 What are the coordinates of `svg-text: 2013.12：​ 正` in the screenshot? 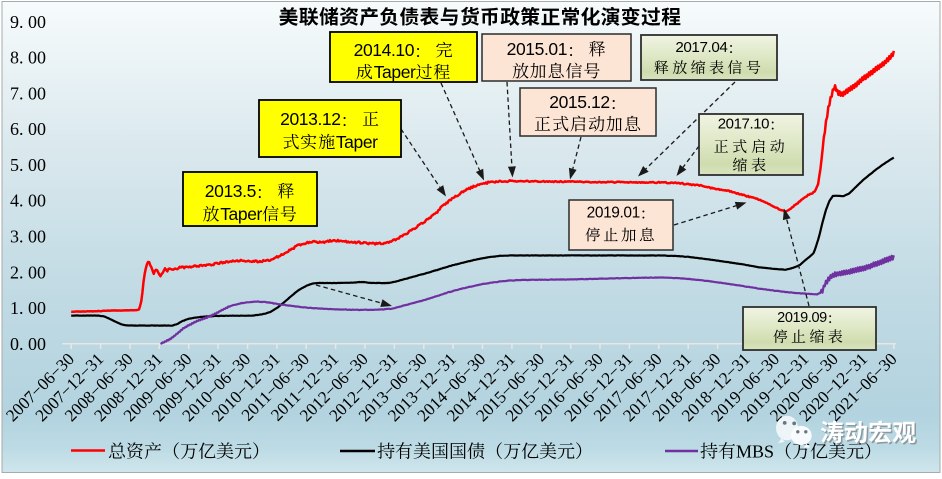 It's located at (330, 120).